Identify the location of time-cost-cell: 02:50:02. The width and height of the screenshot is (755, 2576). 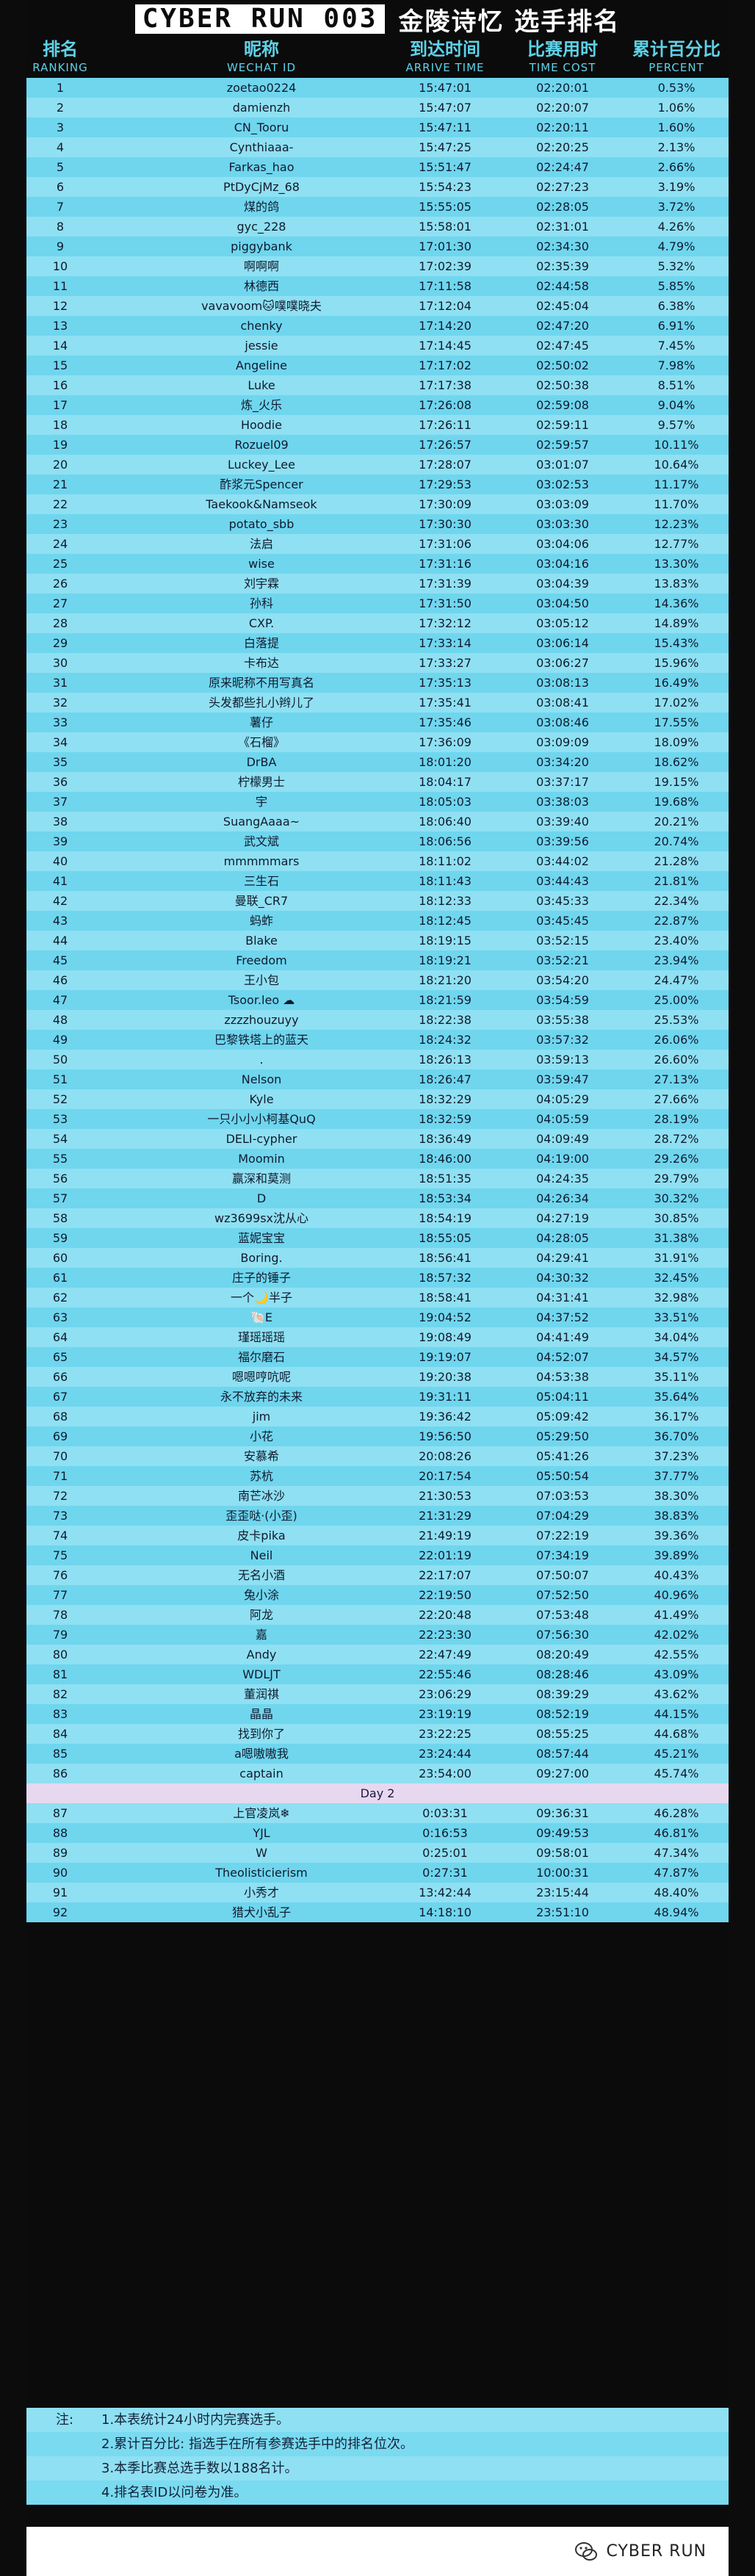
(562, 365).